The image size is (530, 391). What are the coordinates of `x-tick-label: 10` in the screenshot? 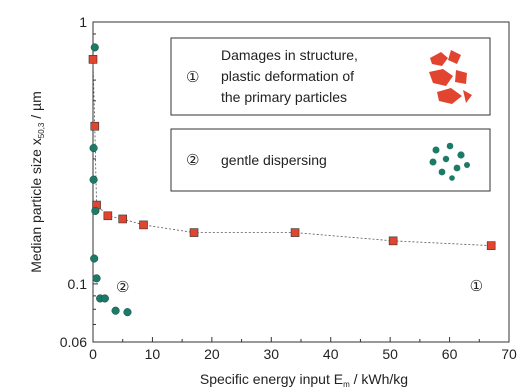 It's located at (153, 354).